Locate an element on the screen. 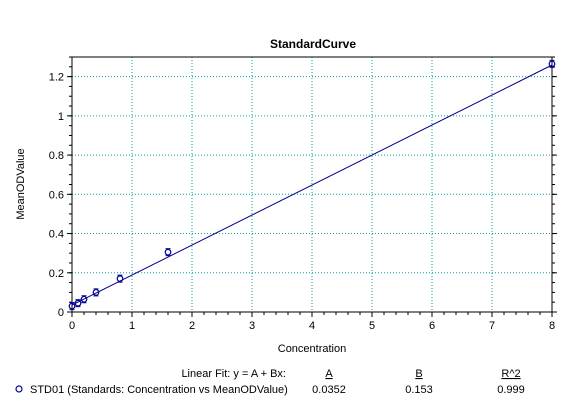 The image size is (568, 402). y-tick-label: 0.8 is located at coordinates (56, 156).